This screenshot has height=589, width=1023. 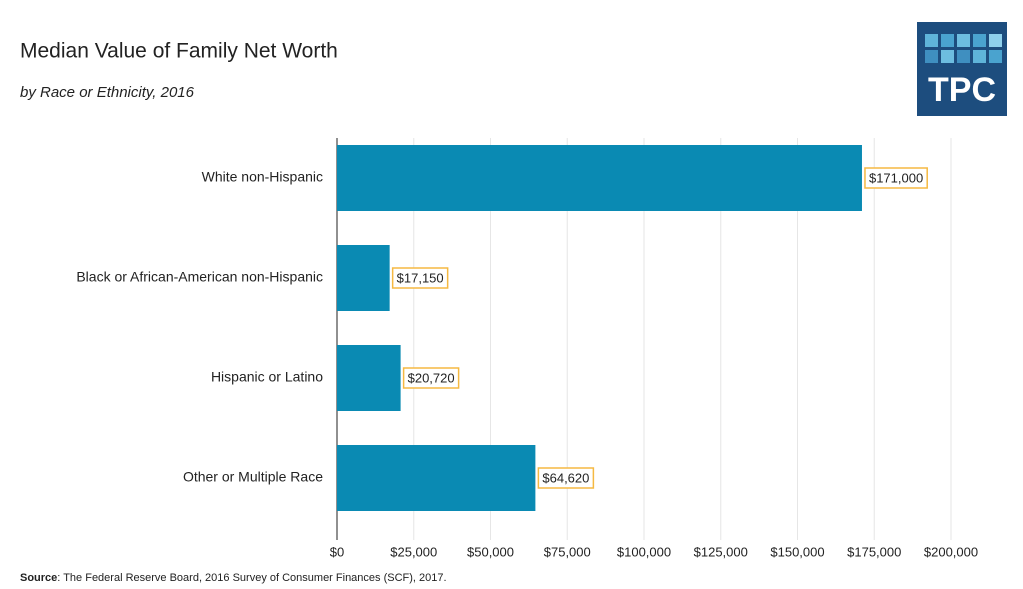 I want to click on x-tick-label: $100,000, so click(x=644, y=551).